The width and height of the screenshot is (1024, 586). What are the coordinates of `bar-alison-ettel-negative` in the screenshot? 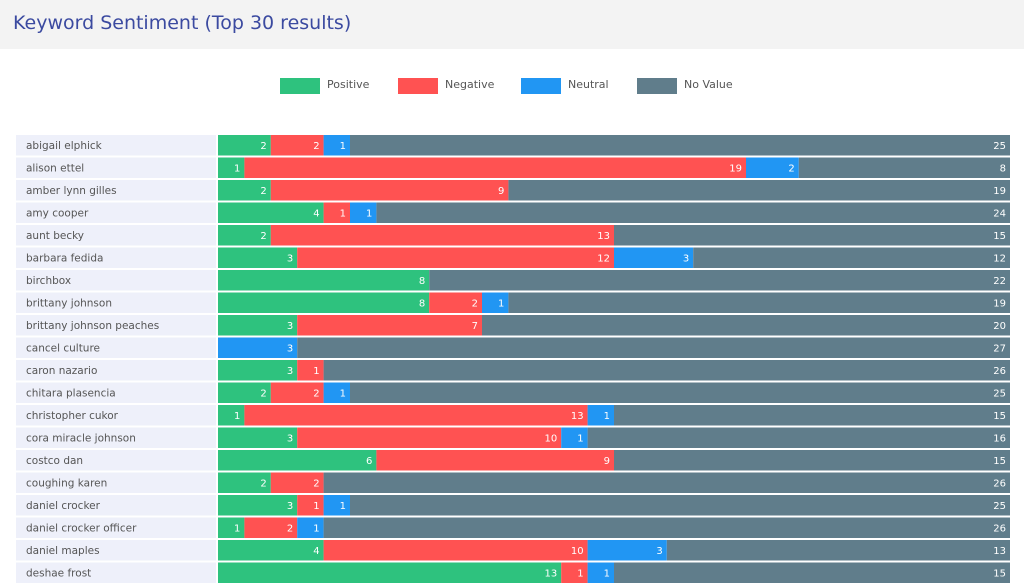 It's located at (495, 168).